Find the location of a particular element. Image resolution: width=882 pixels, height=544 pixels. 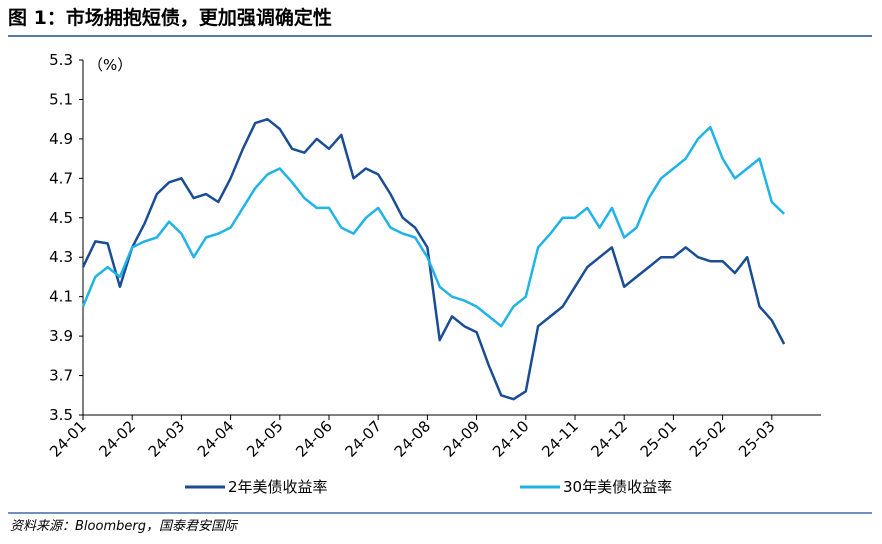

chart-title: 图 1：市场拥抱短债，更加强调确定性 is located at coordinates (170, 17).